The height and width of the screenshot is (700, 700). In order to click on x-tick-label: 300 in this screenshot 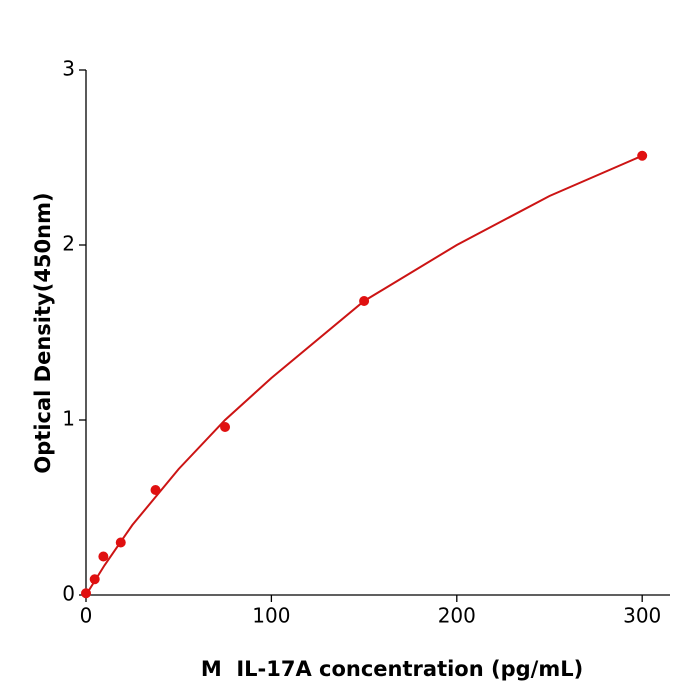, I will do `click(642, 616)`.